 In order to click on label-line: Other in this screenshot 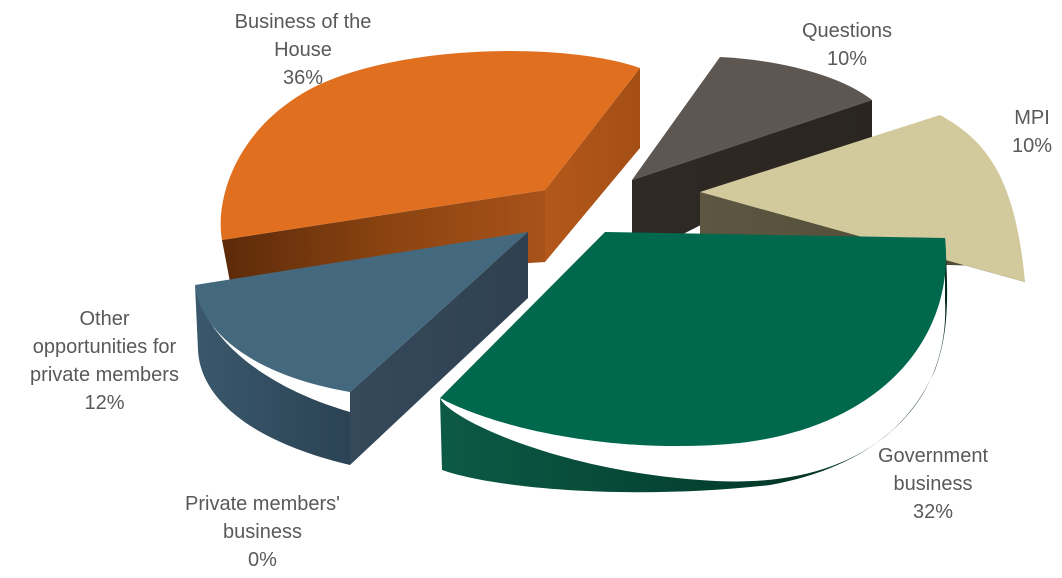, I will do `click(104, 319)`.